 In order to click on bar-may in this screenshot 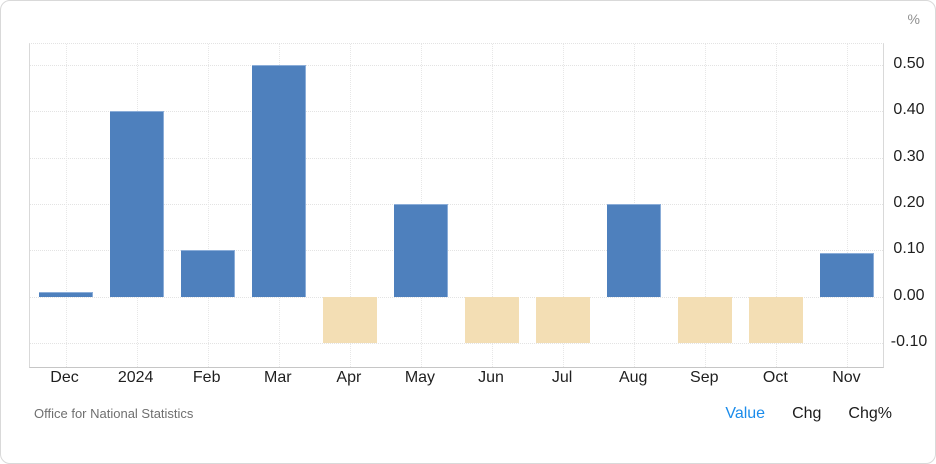, I will do `click(420, 250)`.